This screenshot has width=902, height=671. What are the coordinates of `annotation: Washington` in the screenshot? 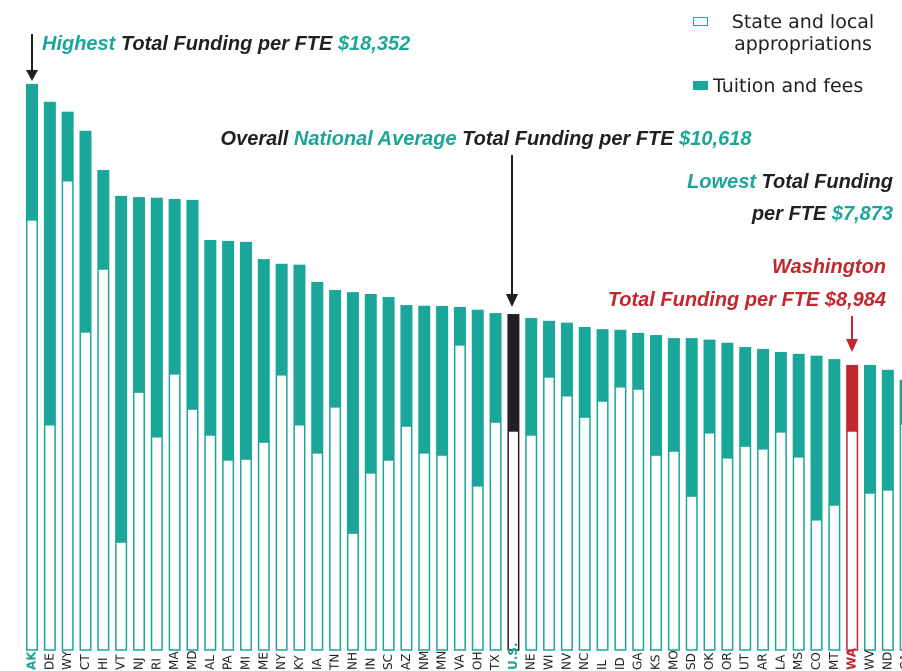 It's located at (829, 267).